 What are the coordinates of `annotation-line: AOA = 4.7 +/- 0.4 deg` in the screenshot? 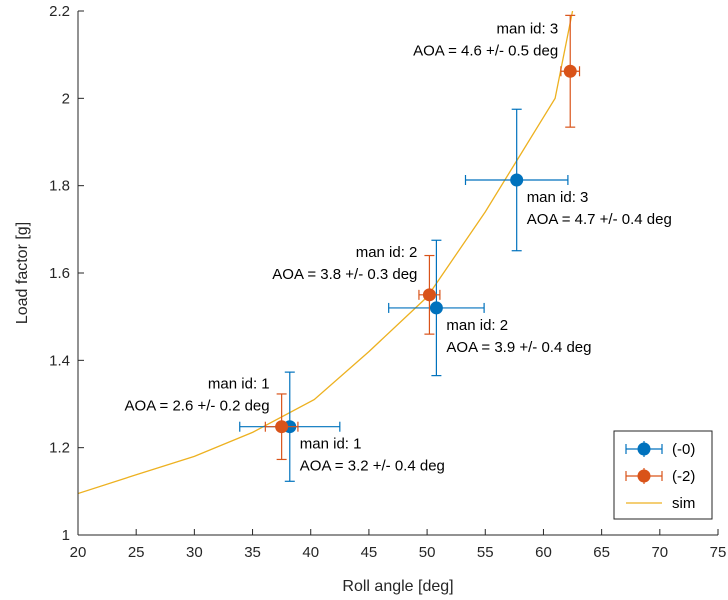 It's located at (599, 219).